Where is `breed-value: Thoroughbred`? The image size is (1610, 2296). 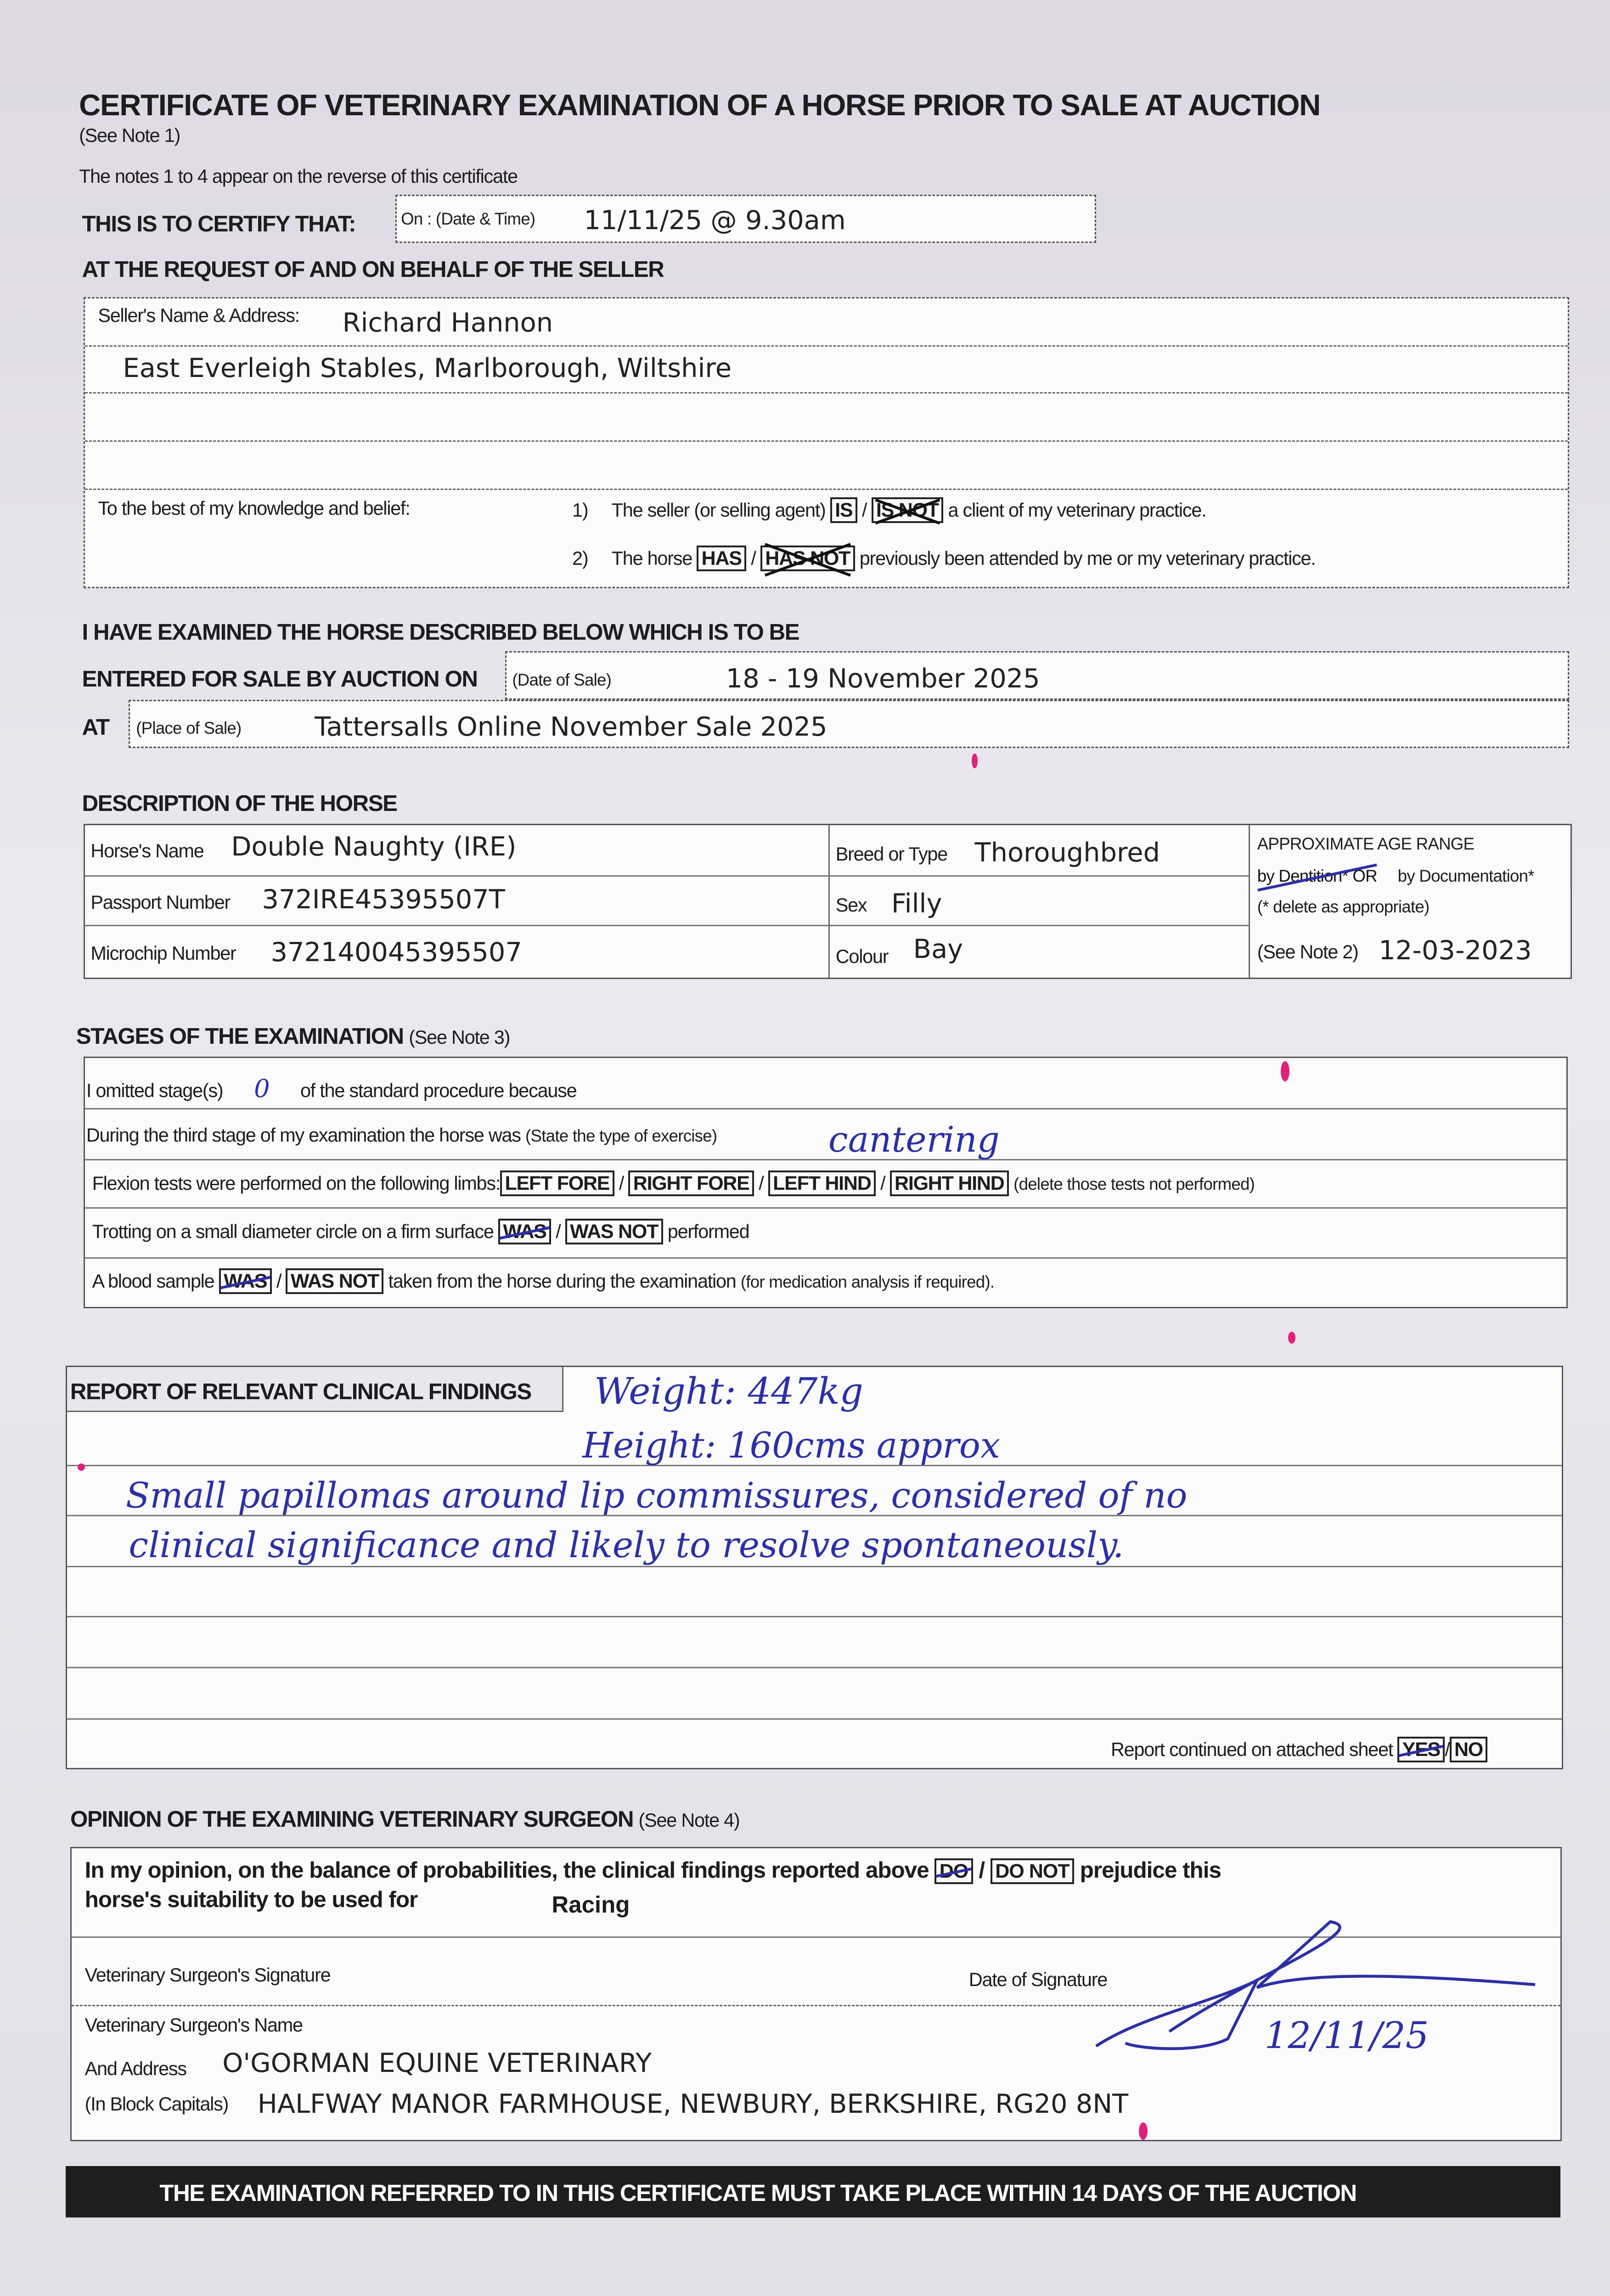 breed-value: Thoroughbred is located at coordinates (1067, 852).